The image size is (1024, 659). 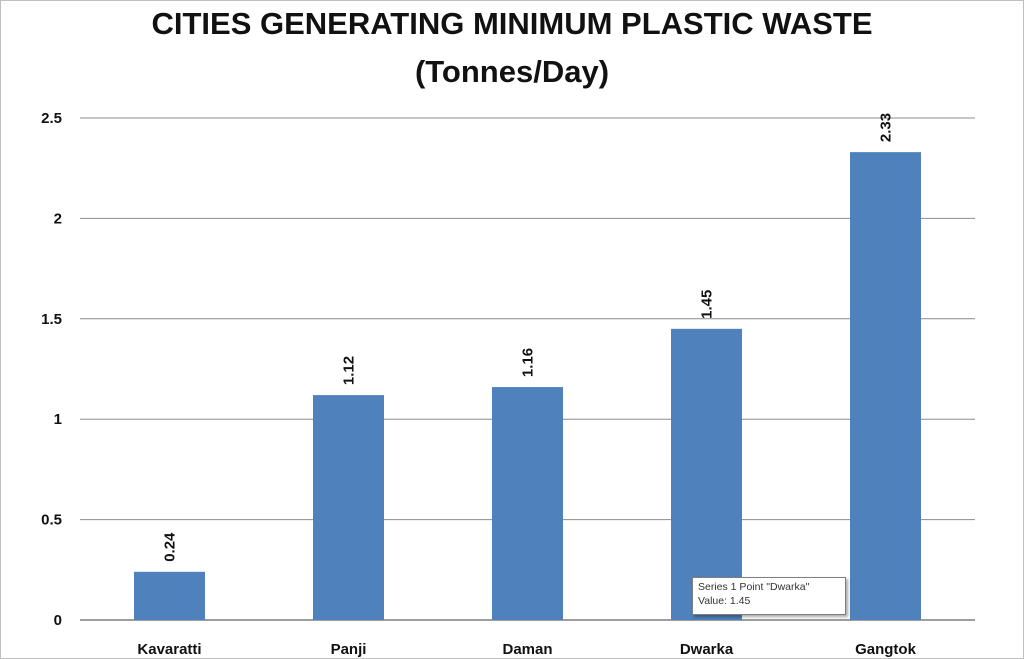 What do you see at coordinates (707, 649) in the screenshot?
I see `x-tick-label: Dwarka` at bounding box center [707, 649].